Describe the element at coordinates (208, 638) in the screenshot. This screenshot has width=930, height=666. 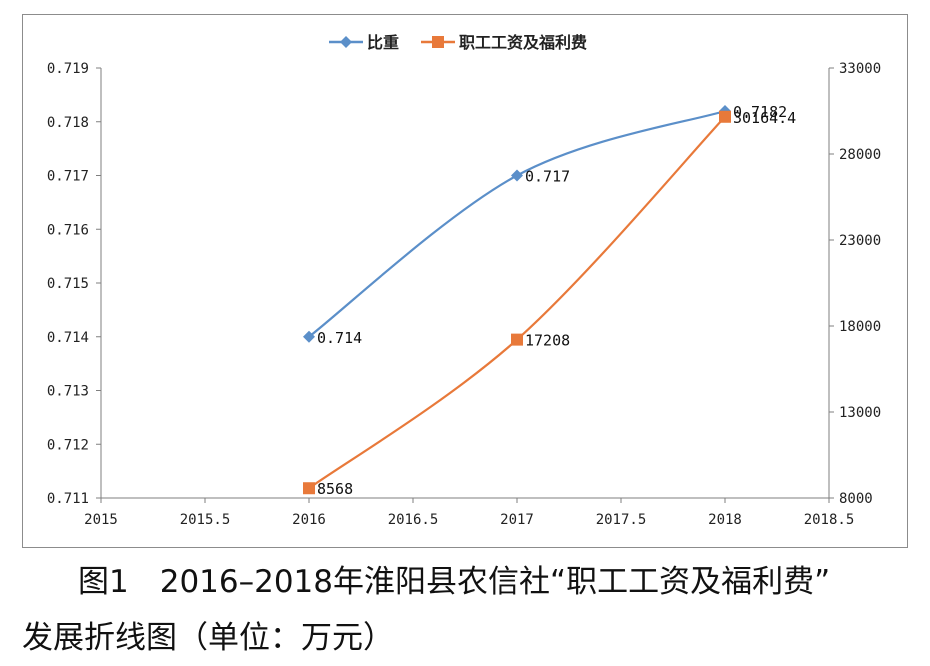
I see `figure-caption-line2: 发展折线图（单位：万元）` at that location.